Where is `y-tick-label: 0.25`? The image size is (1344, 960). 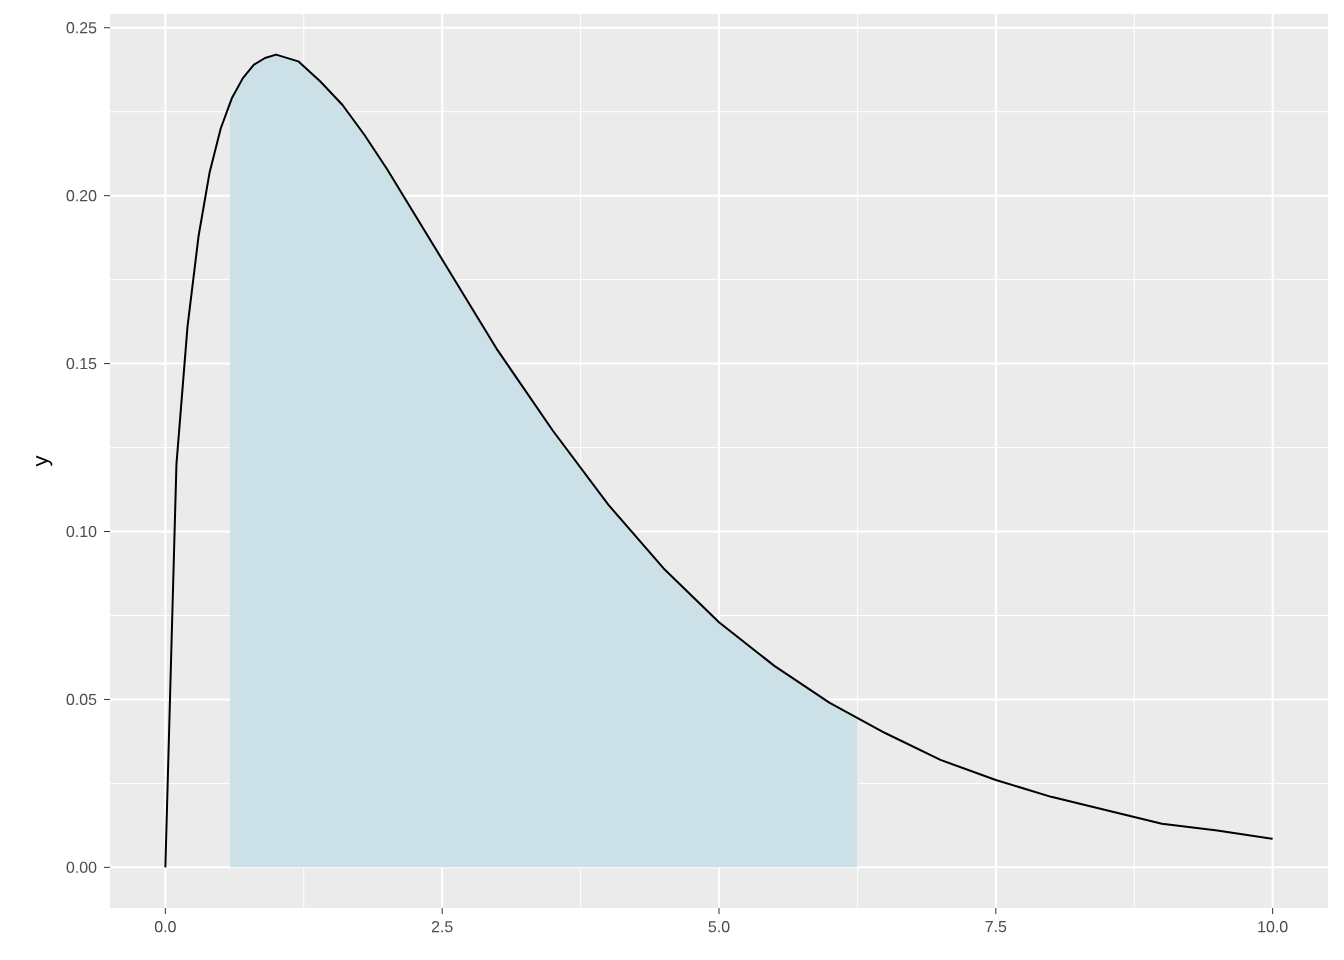 y-tick-label: 0.25 is located at coordinates (81, 28).